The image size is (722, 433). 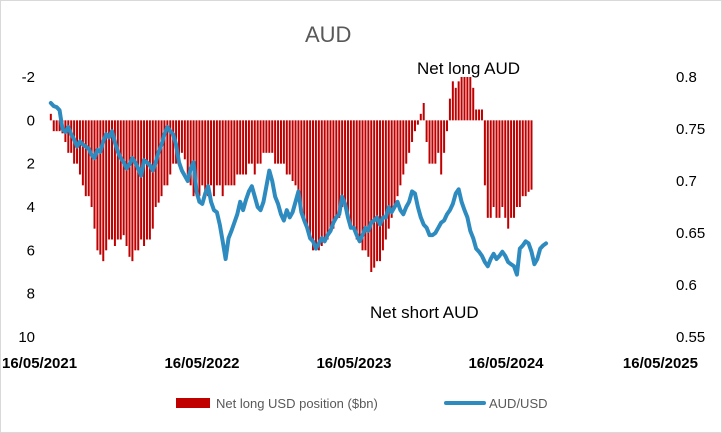 I want to click on left-tick-label: 4, so click(x=31, y=207).